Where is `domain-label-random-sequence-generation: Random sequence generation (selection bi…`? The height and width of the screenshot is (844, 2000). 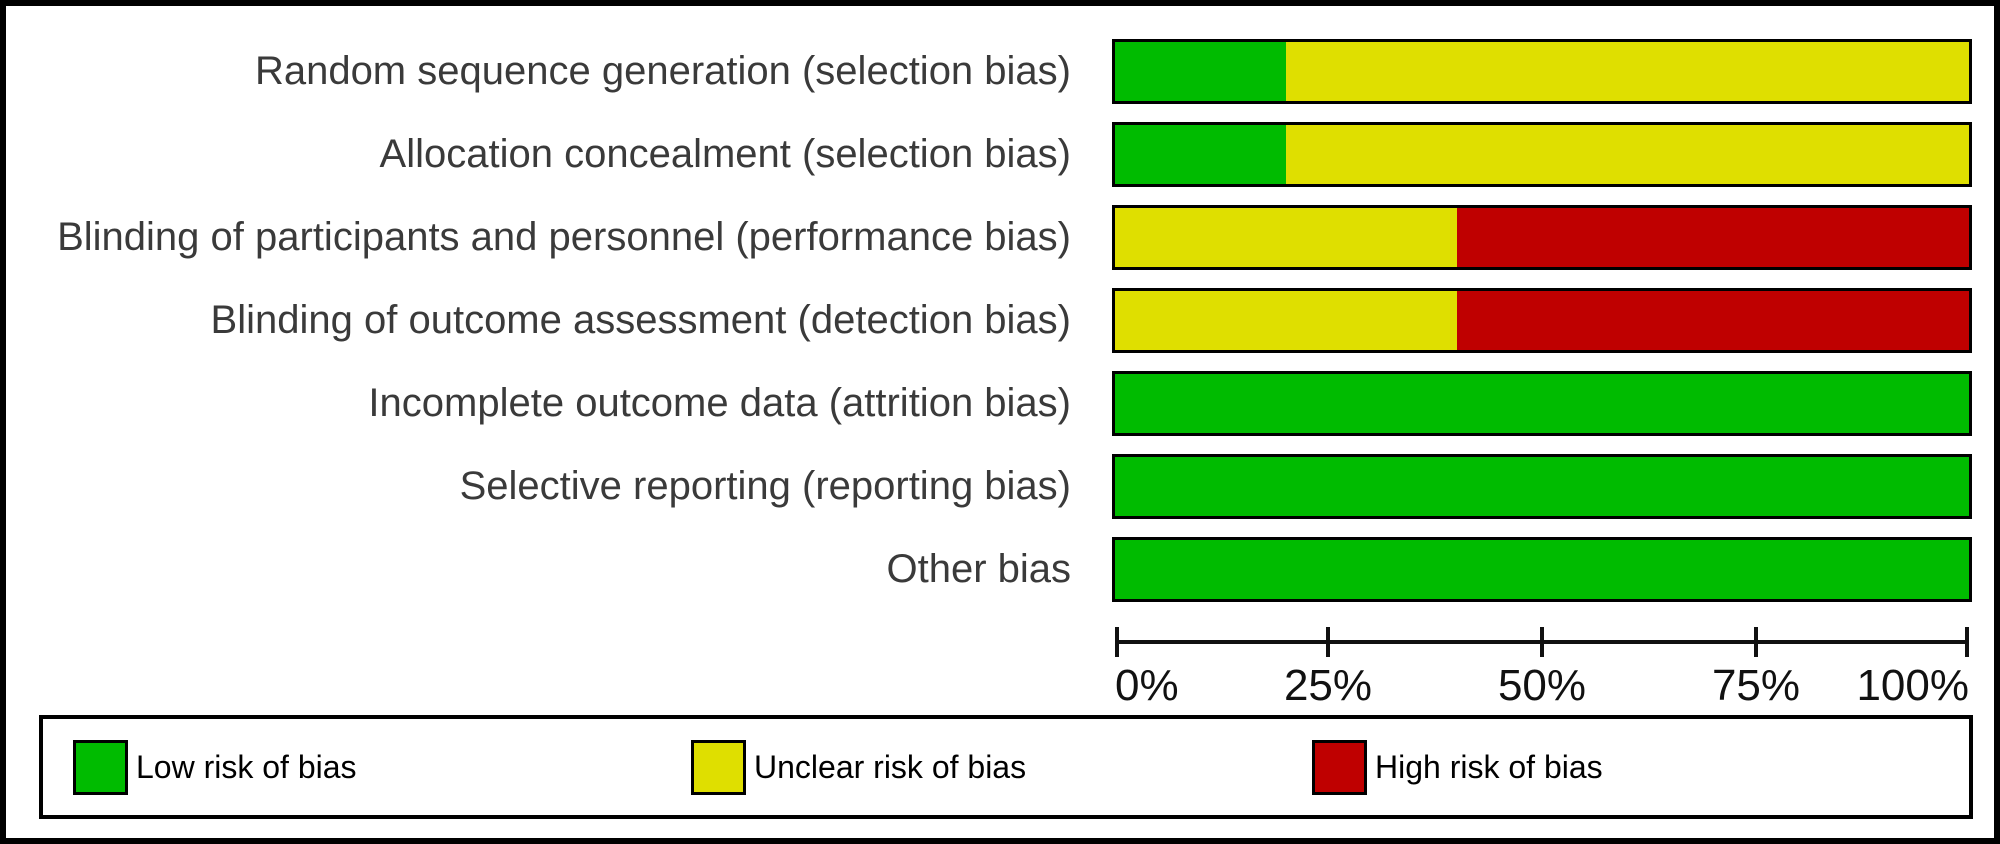
domain-label-random-sequence-generation: Random sequence generation (selection bi… is located at coordinates (662, 71).